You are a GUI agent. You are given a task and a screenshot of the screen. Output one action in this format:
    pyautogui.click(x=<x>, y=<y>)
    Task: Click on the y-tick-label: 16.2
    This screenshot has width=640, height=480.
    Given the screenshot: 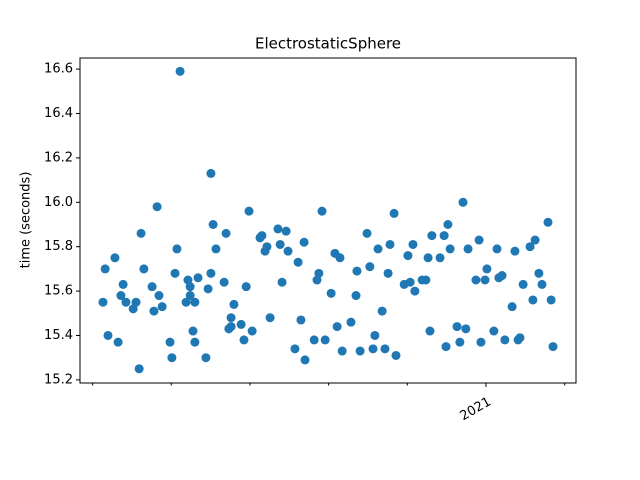 What is the action you would take?
    pyautogui.click(x=58, y=157)
    